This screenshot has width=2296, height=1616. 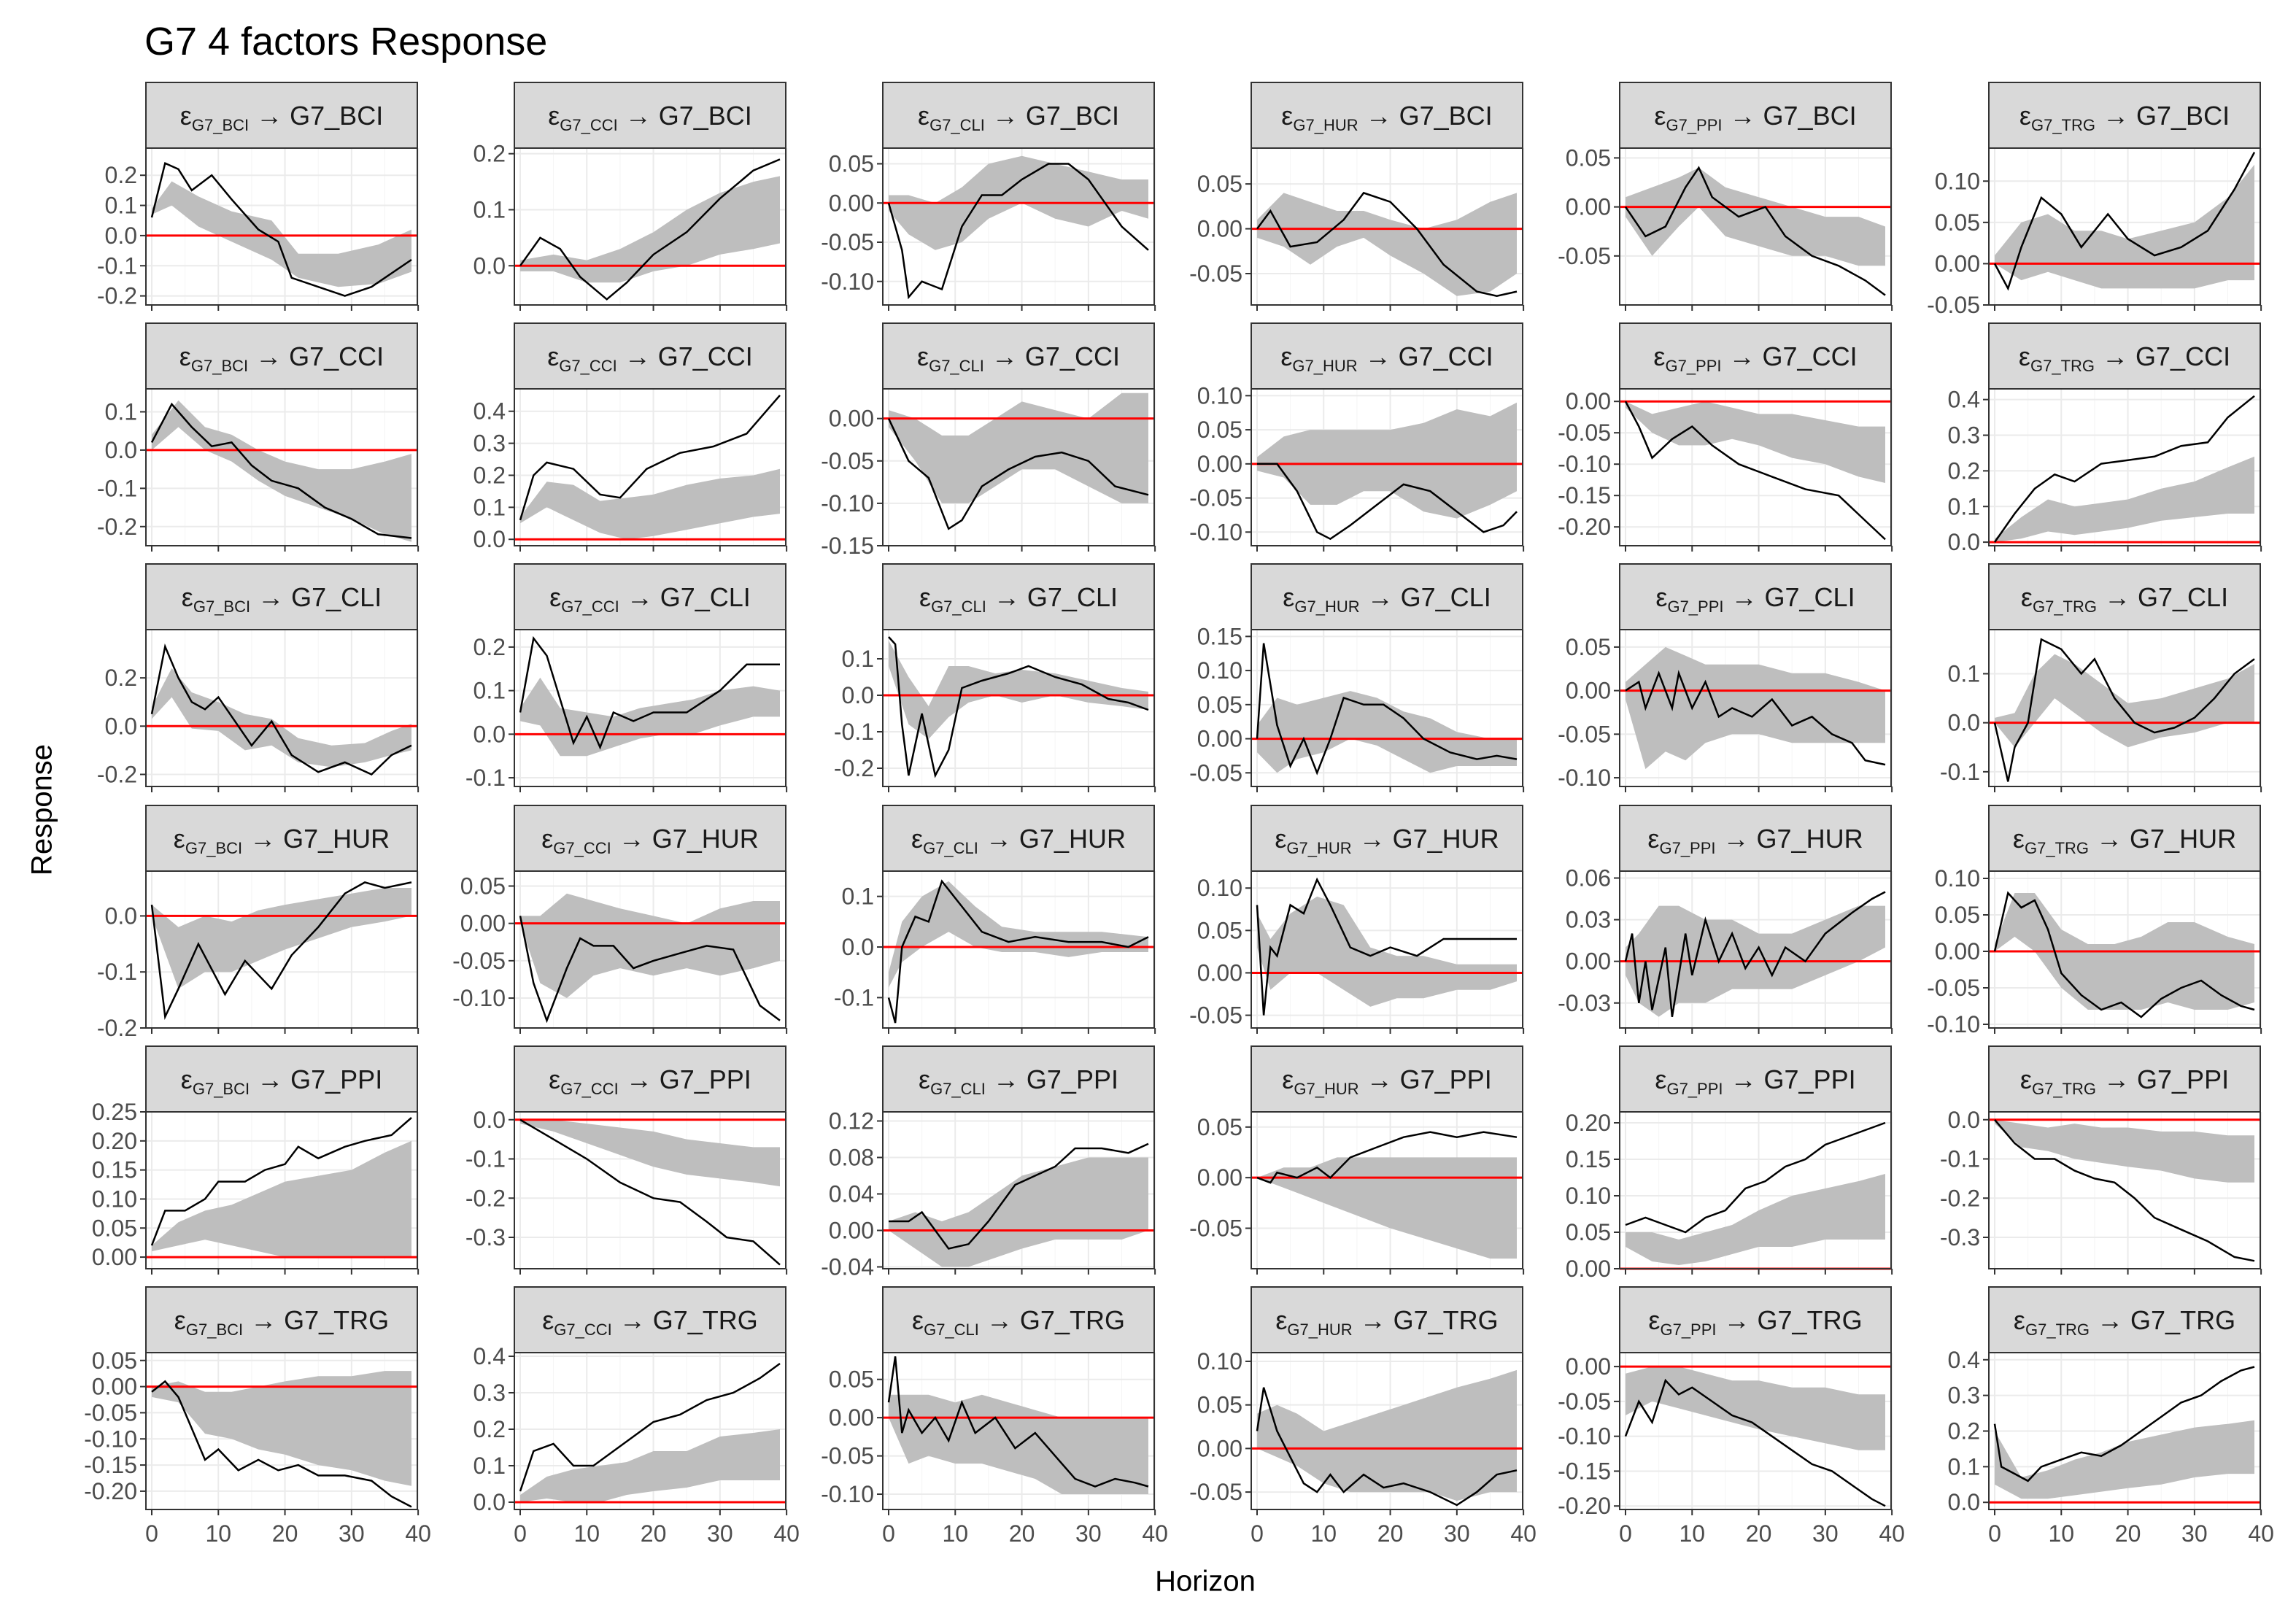 I want to click on facet-panel: εG7_TRG → G7_PPI -0.3 -0.2 -0.1 0.0, so click(x=2101, y=1160).